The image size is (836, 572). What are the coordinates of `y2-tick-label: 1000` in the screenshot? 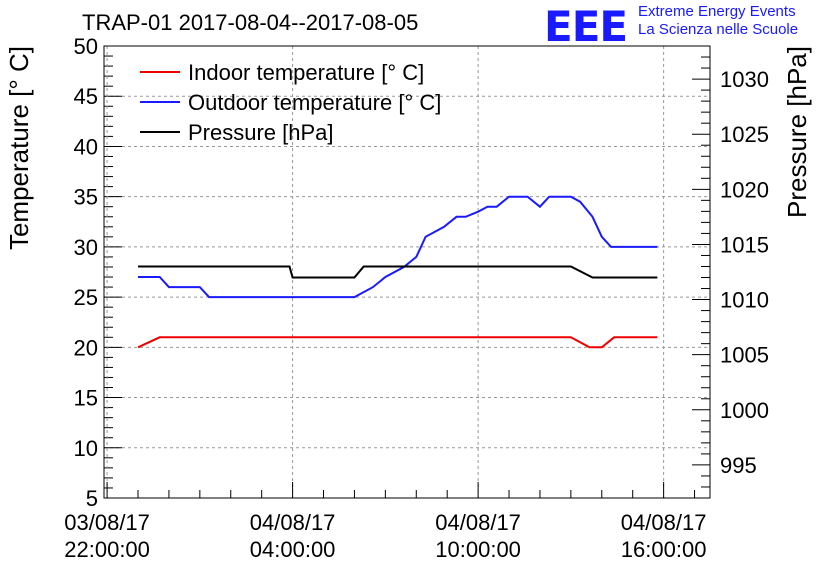 It's located at (744, 410).